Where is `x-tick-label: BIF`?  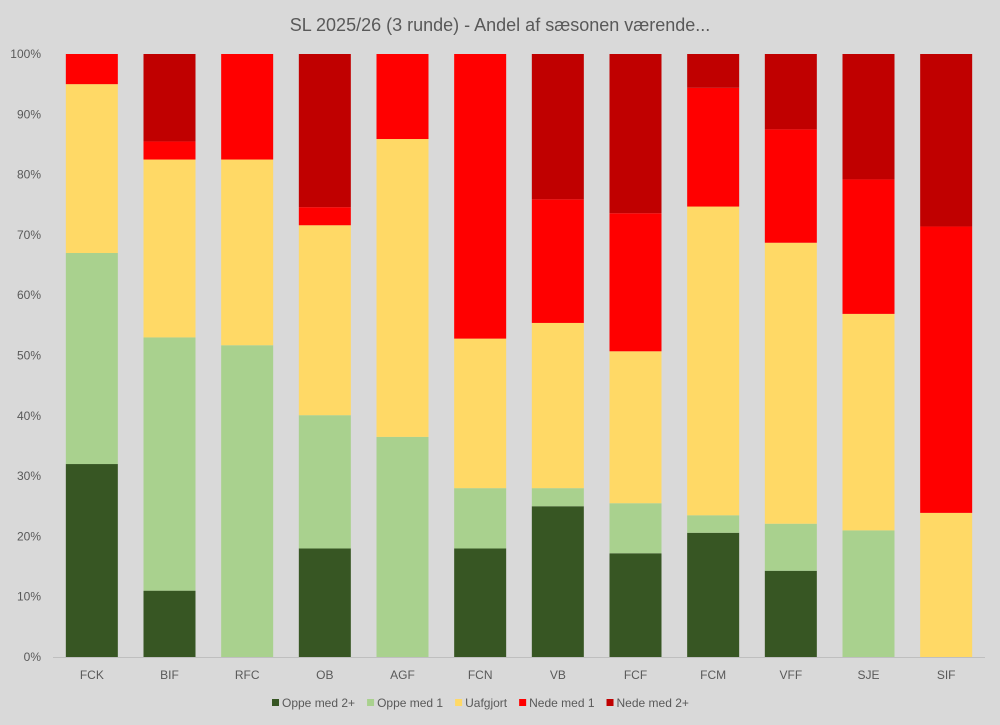 x-tick-label: BIF is located at coordinates (169, 675).